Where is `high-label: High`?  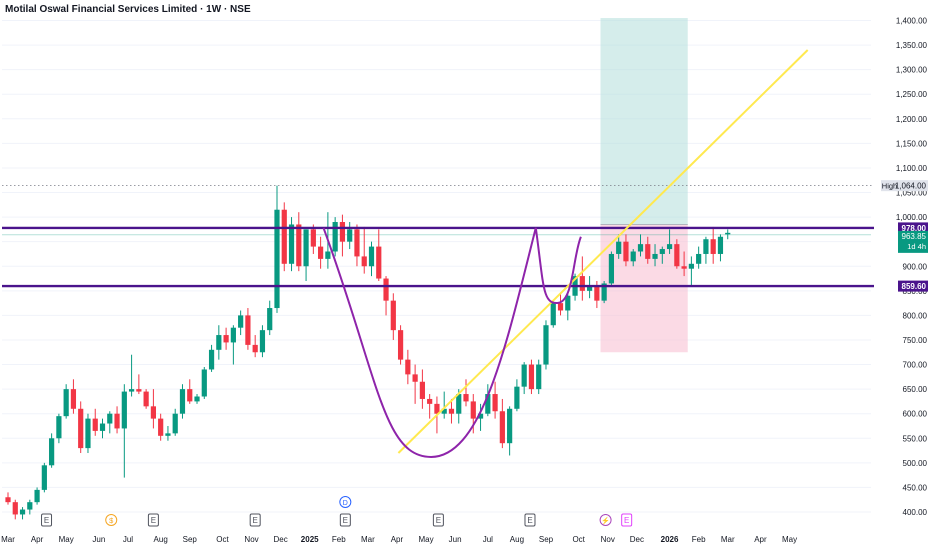
high-label: High is located at coordinates (889, 186).